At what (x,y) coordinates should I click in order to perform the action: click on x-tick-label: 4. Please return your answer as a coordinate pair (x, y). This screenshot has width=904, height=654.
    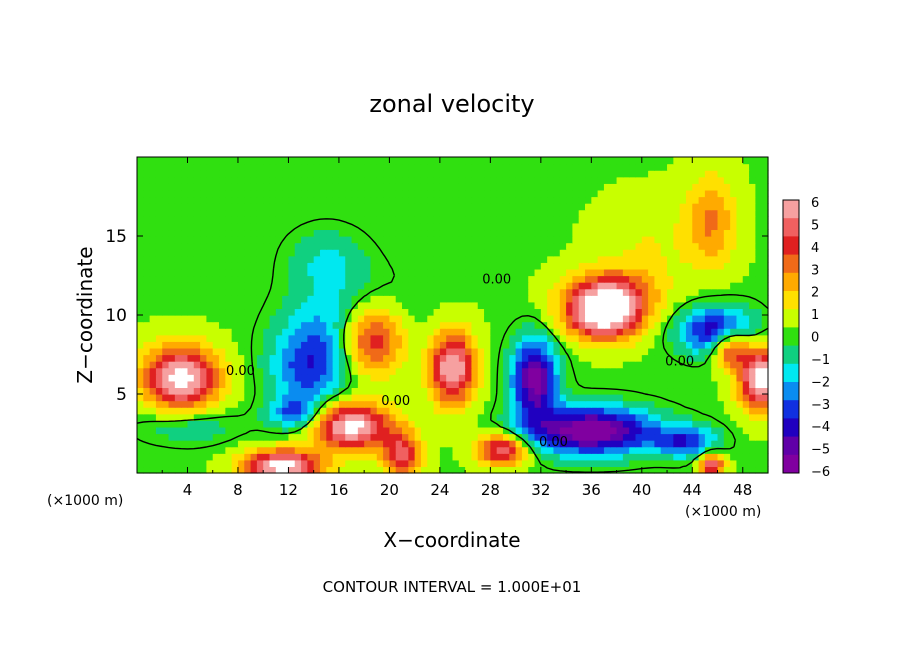
    Looking at the image, I should click on (188, 490).